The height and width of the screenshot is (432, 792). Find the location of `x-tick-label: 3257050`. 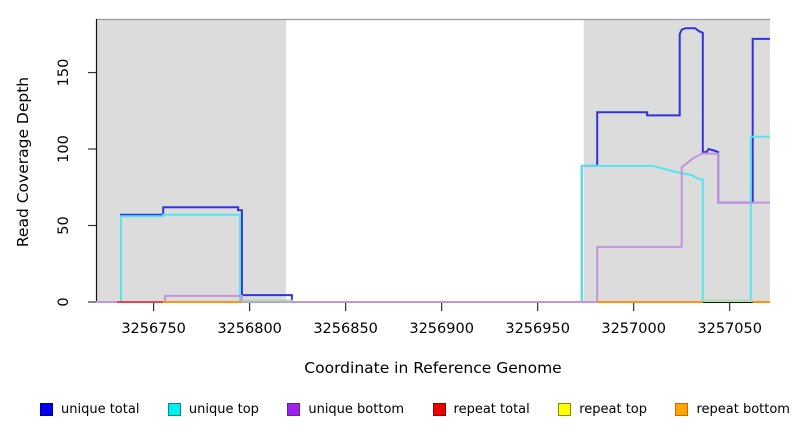

x-tick-label: 3257050 is located at coordinates (729, 329).